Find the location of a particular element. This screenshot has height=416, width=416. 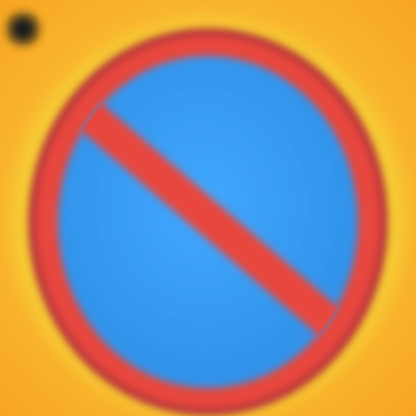

mounting-spot is located at coordinates (23, 29).